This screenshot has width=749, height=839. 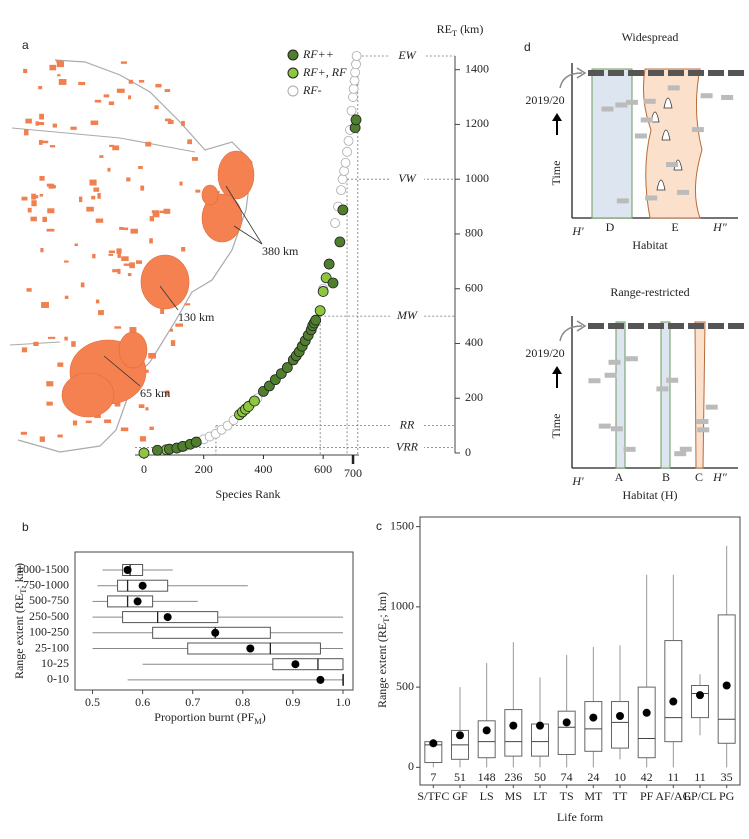 What do you see at coordinates (620, 395) in the screenshot?
I see `habitat-column` at bounding box center [620, 395].